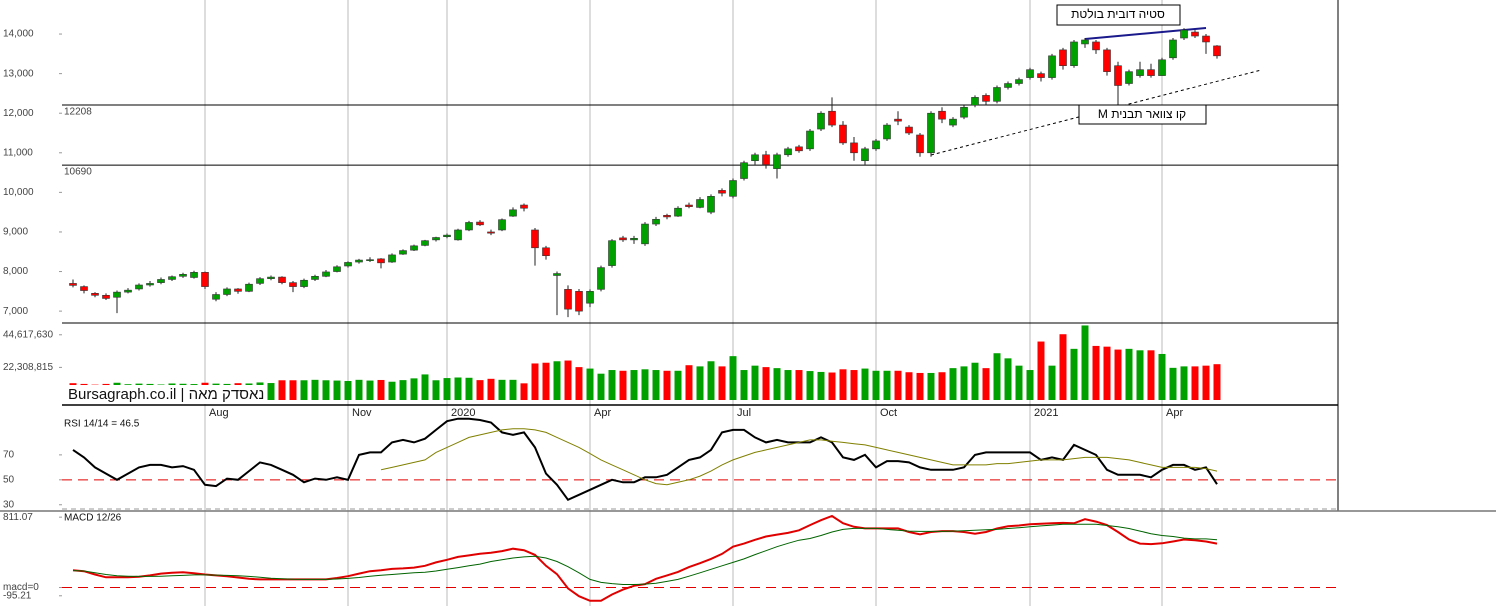 This screenshot has height=606, width=1496. I want to click on y-tick-label: 13,000, so click(18, 73).